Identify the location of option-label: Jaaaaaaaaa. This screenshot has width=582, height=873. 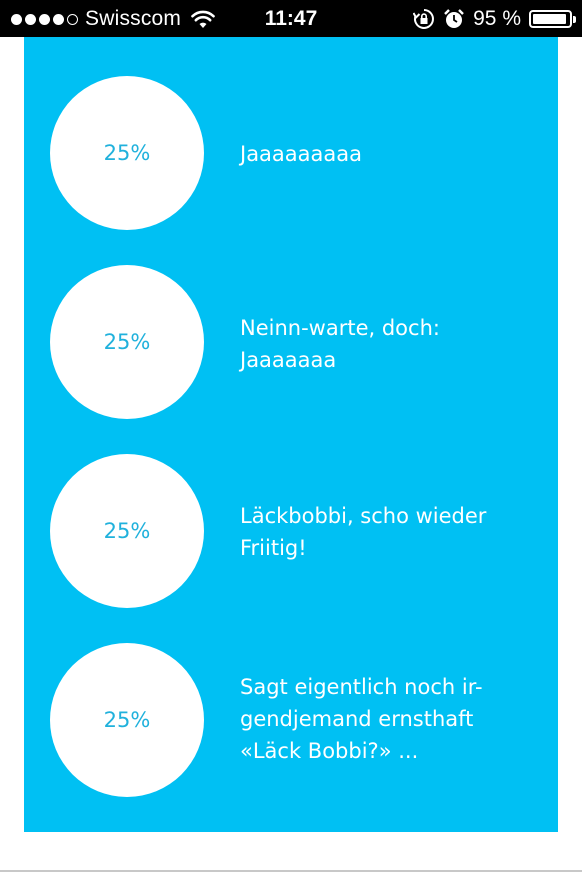
(385, 154).